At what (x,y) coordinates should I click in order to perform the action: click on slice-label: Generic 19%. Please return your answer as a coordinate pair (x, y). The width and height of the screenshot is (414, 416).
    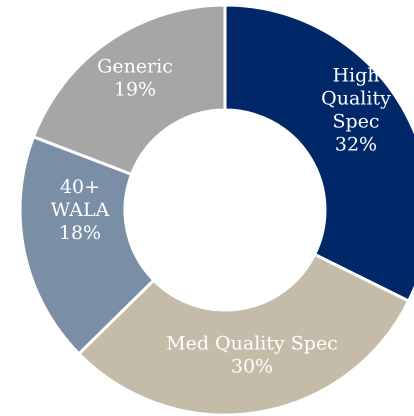
    Looking at the image, I should click on (135, 78).